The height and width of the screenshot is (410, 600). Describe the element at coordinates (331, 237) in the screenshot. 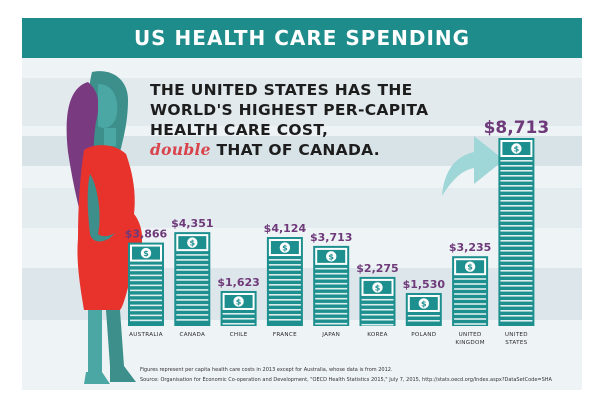

I see `bar-value-label: $3,713` at that location.